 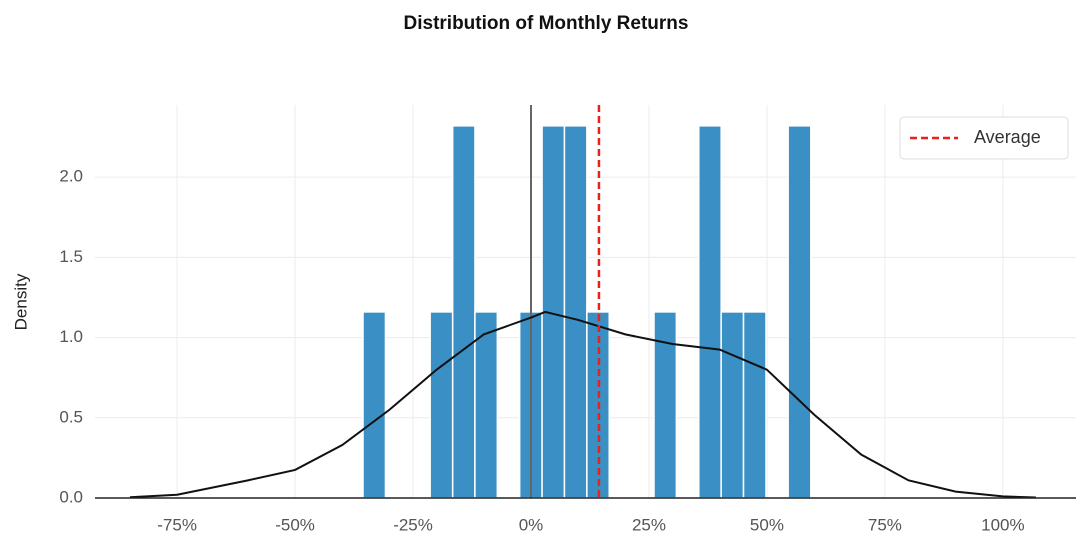 I want to click on x-tick-label: 0%, so click(x=531, y=524).